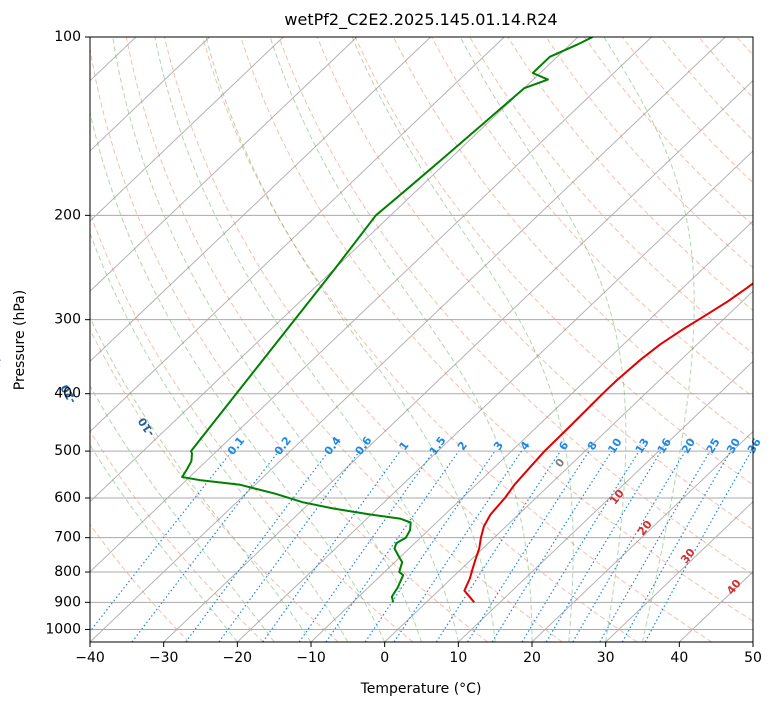 The width and height of the screenshot is (775, 708). Describe the element at coordinates (90, 658) in the screenshot. I see `x-tick-label: −40` at that location.